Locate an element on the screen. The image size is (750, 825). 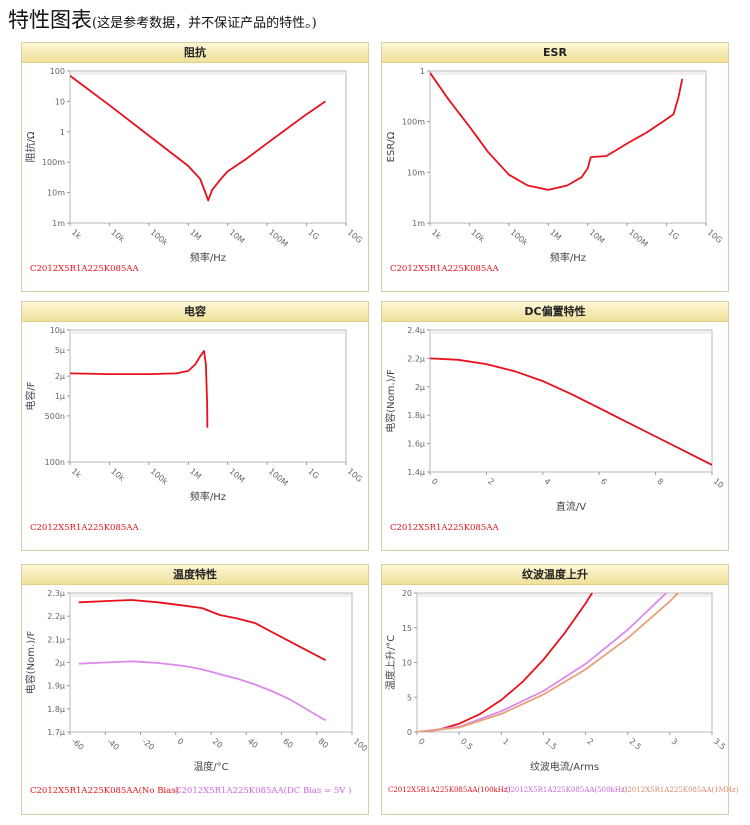
chart-title: DC偏置特性 is located at coordinates (555, 312).